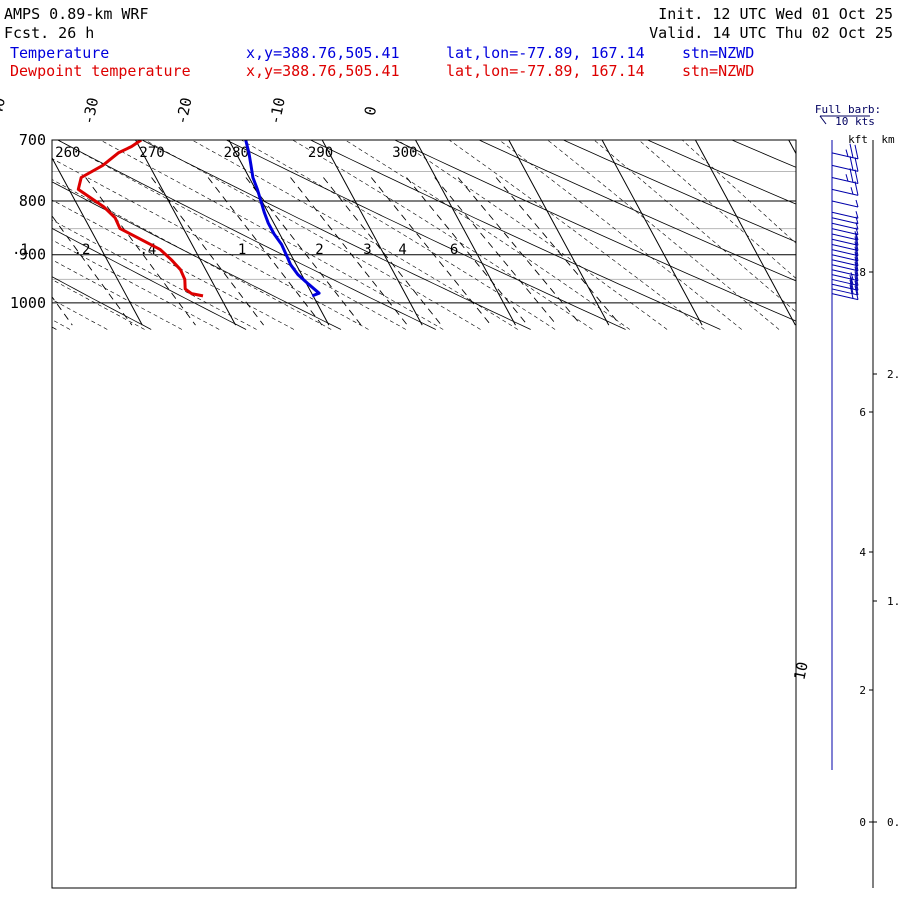  What do you see at coordinates (151, 153) in the screenshot?
I see `theta-label: 270` at bounding box center [151, 153].